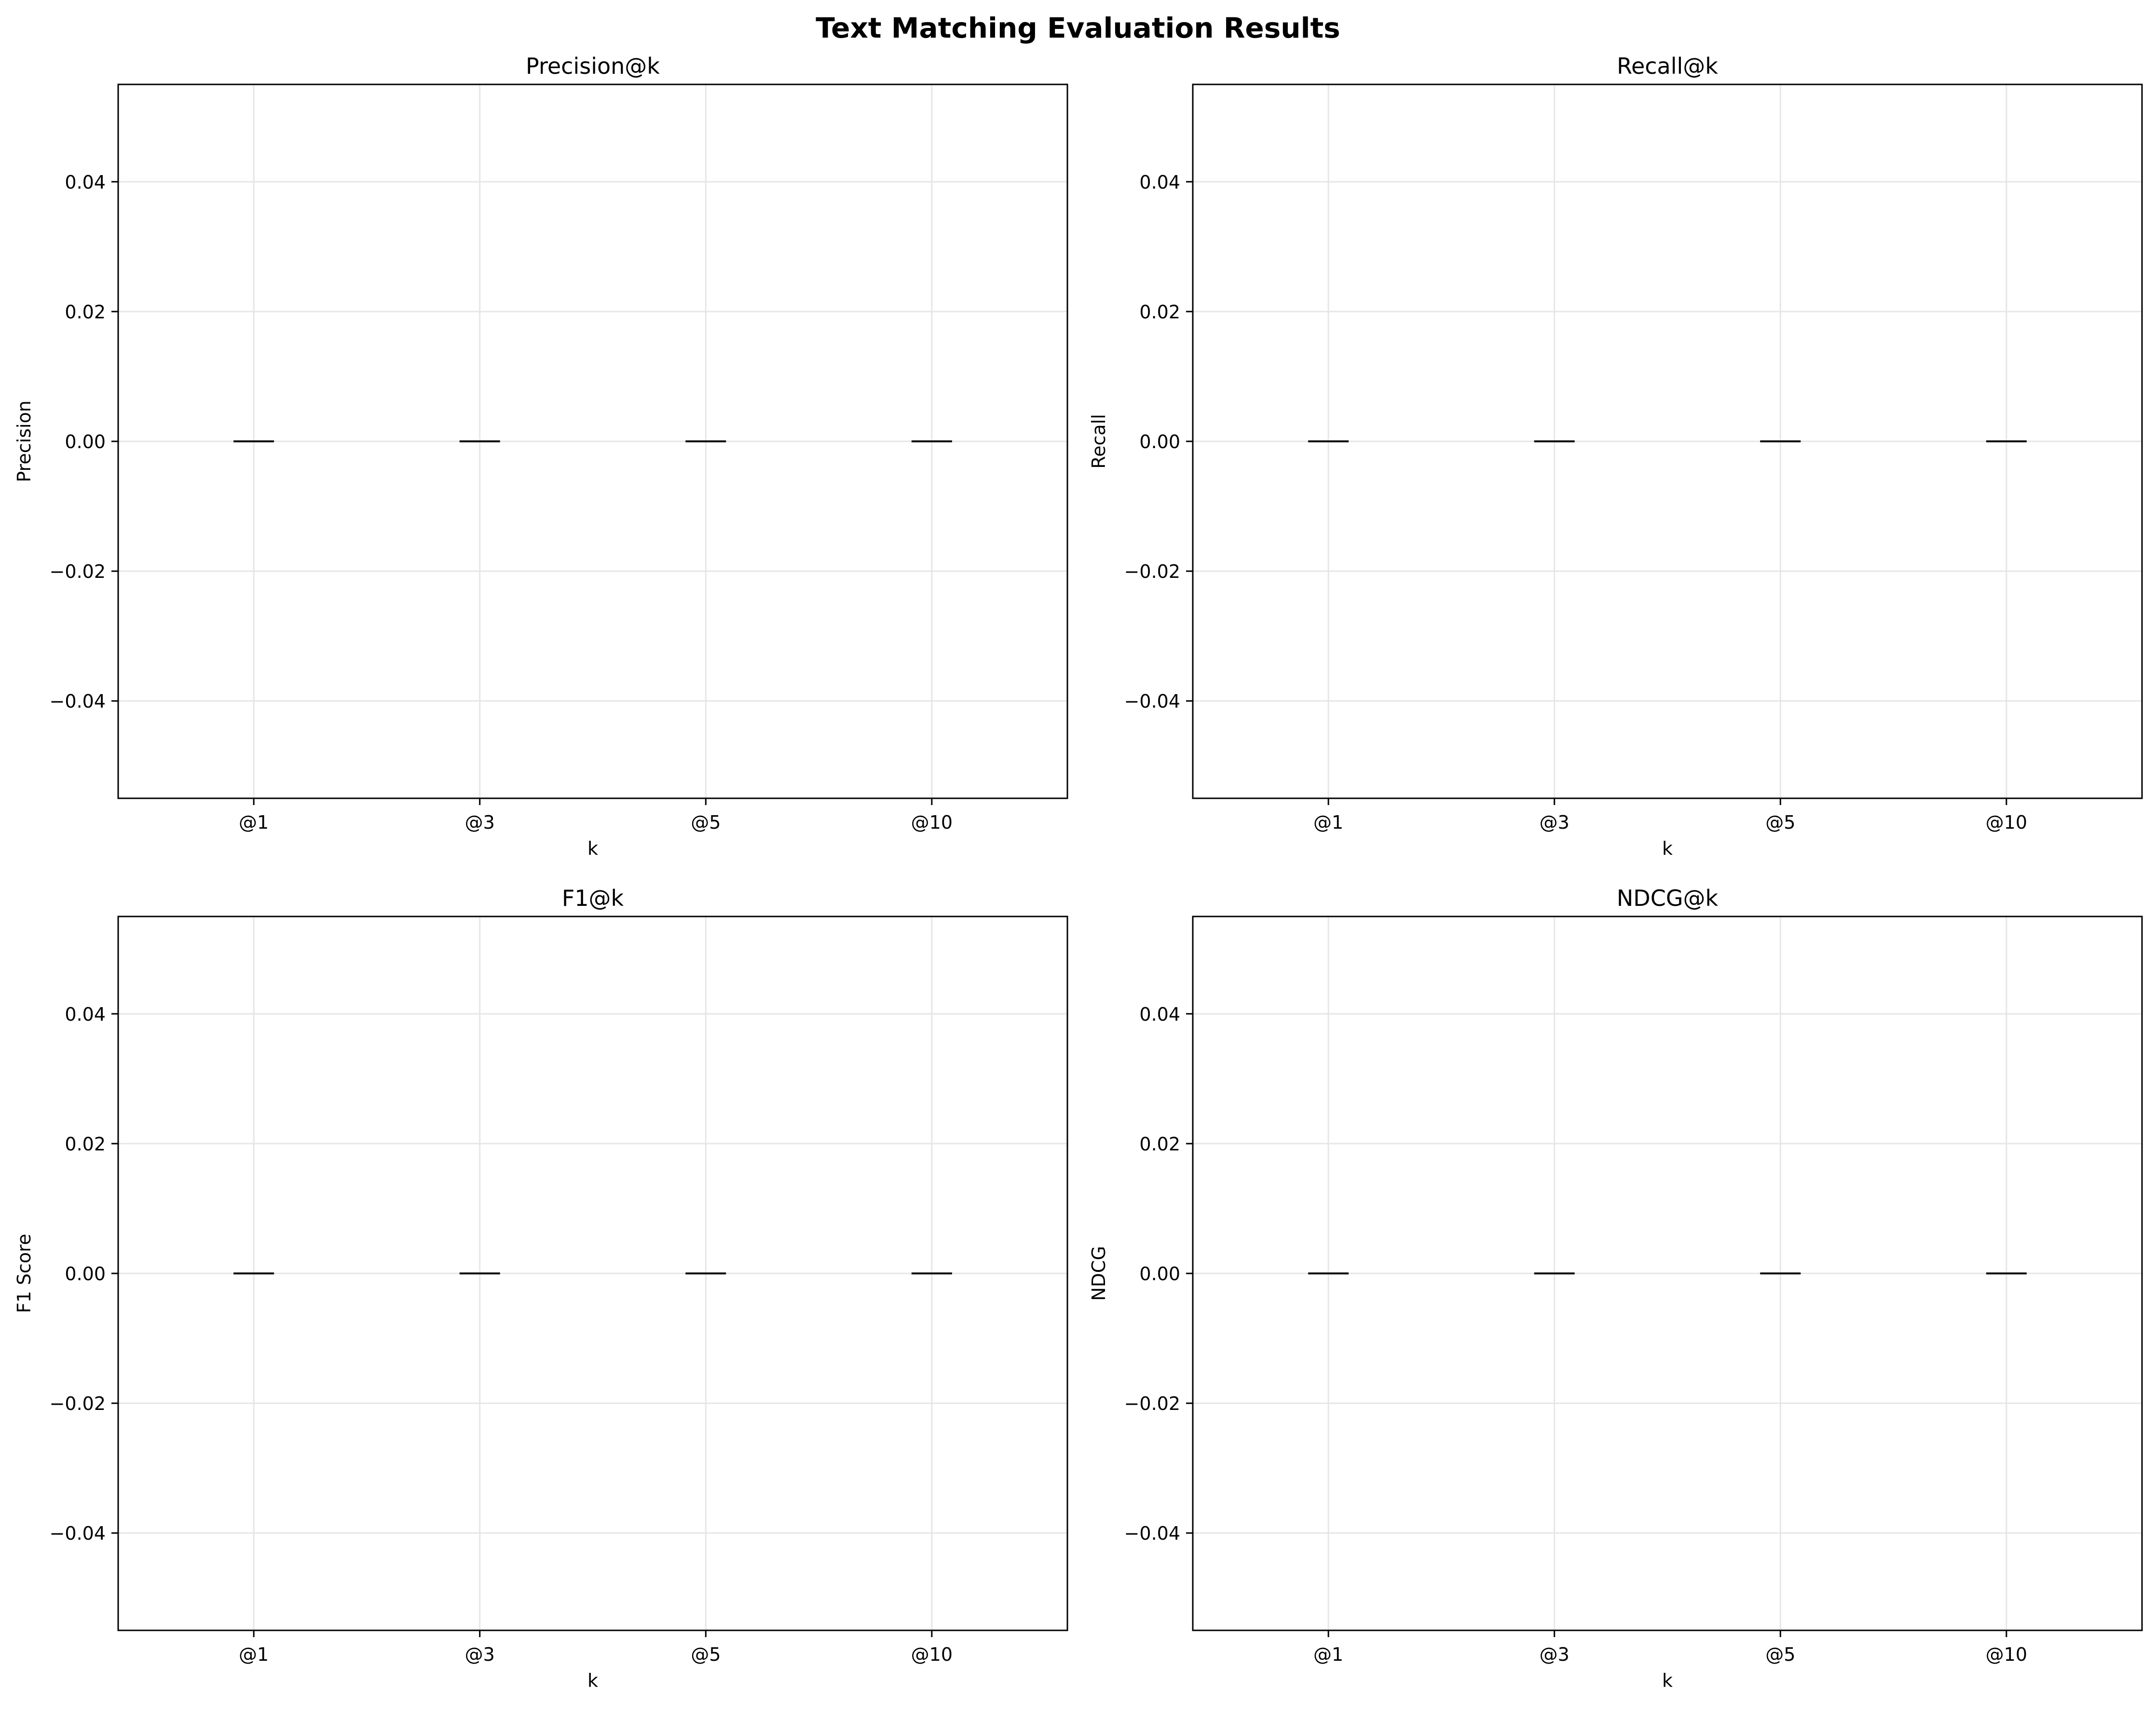 The image size is (2156, 1709). Describe the element at coordinates (1668, 898) in the screenshot. I see `subplot-title: NDCG@k` at that location.